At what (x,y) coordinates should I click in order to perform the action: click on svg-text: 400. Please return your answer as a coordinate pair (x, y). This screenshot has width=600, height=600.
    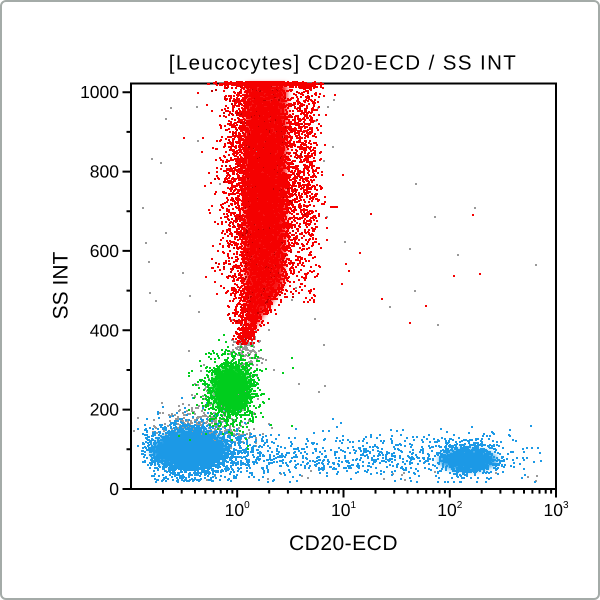
    Looking at the image, I should click on (104, 330).